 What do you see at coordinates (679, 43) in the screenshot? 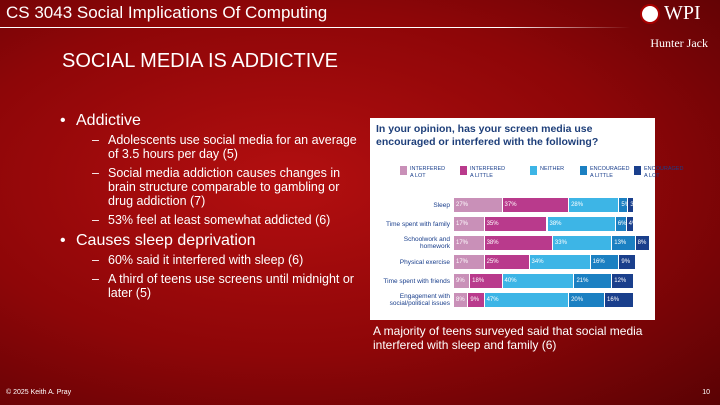
I see `author: Hunter Jack` at bounding box center [679, 43].